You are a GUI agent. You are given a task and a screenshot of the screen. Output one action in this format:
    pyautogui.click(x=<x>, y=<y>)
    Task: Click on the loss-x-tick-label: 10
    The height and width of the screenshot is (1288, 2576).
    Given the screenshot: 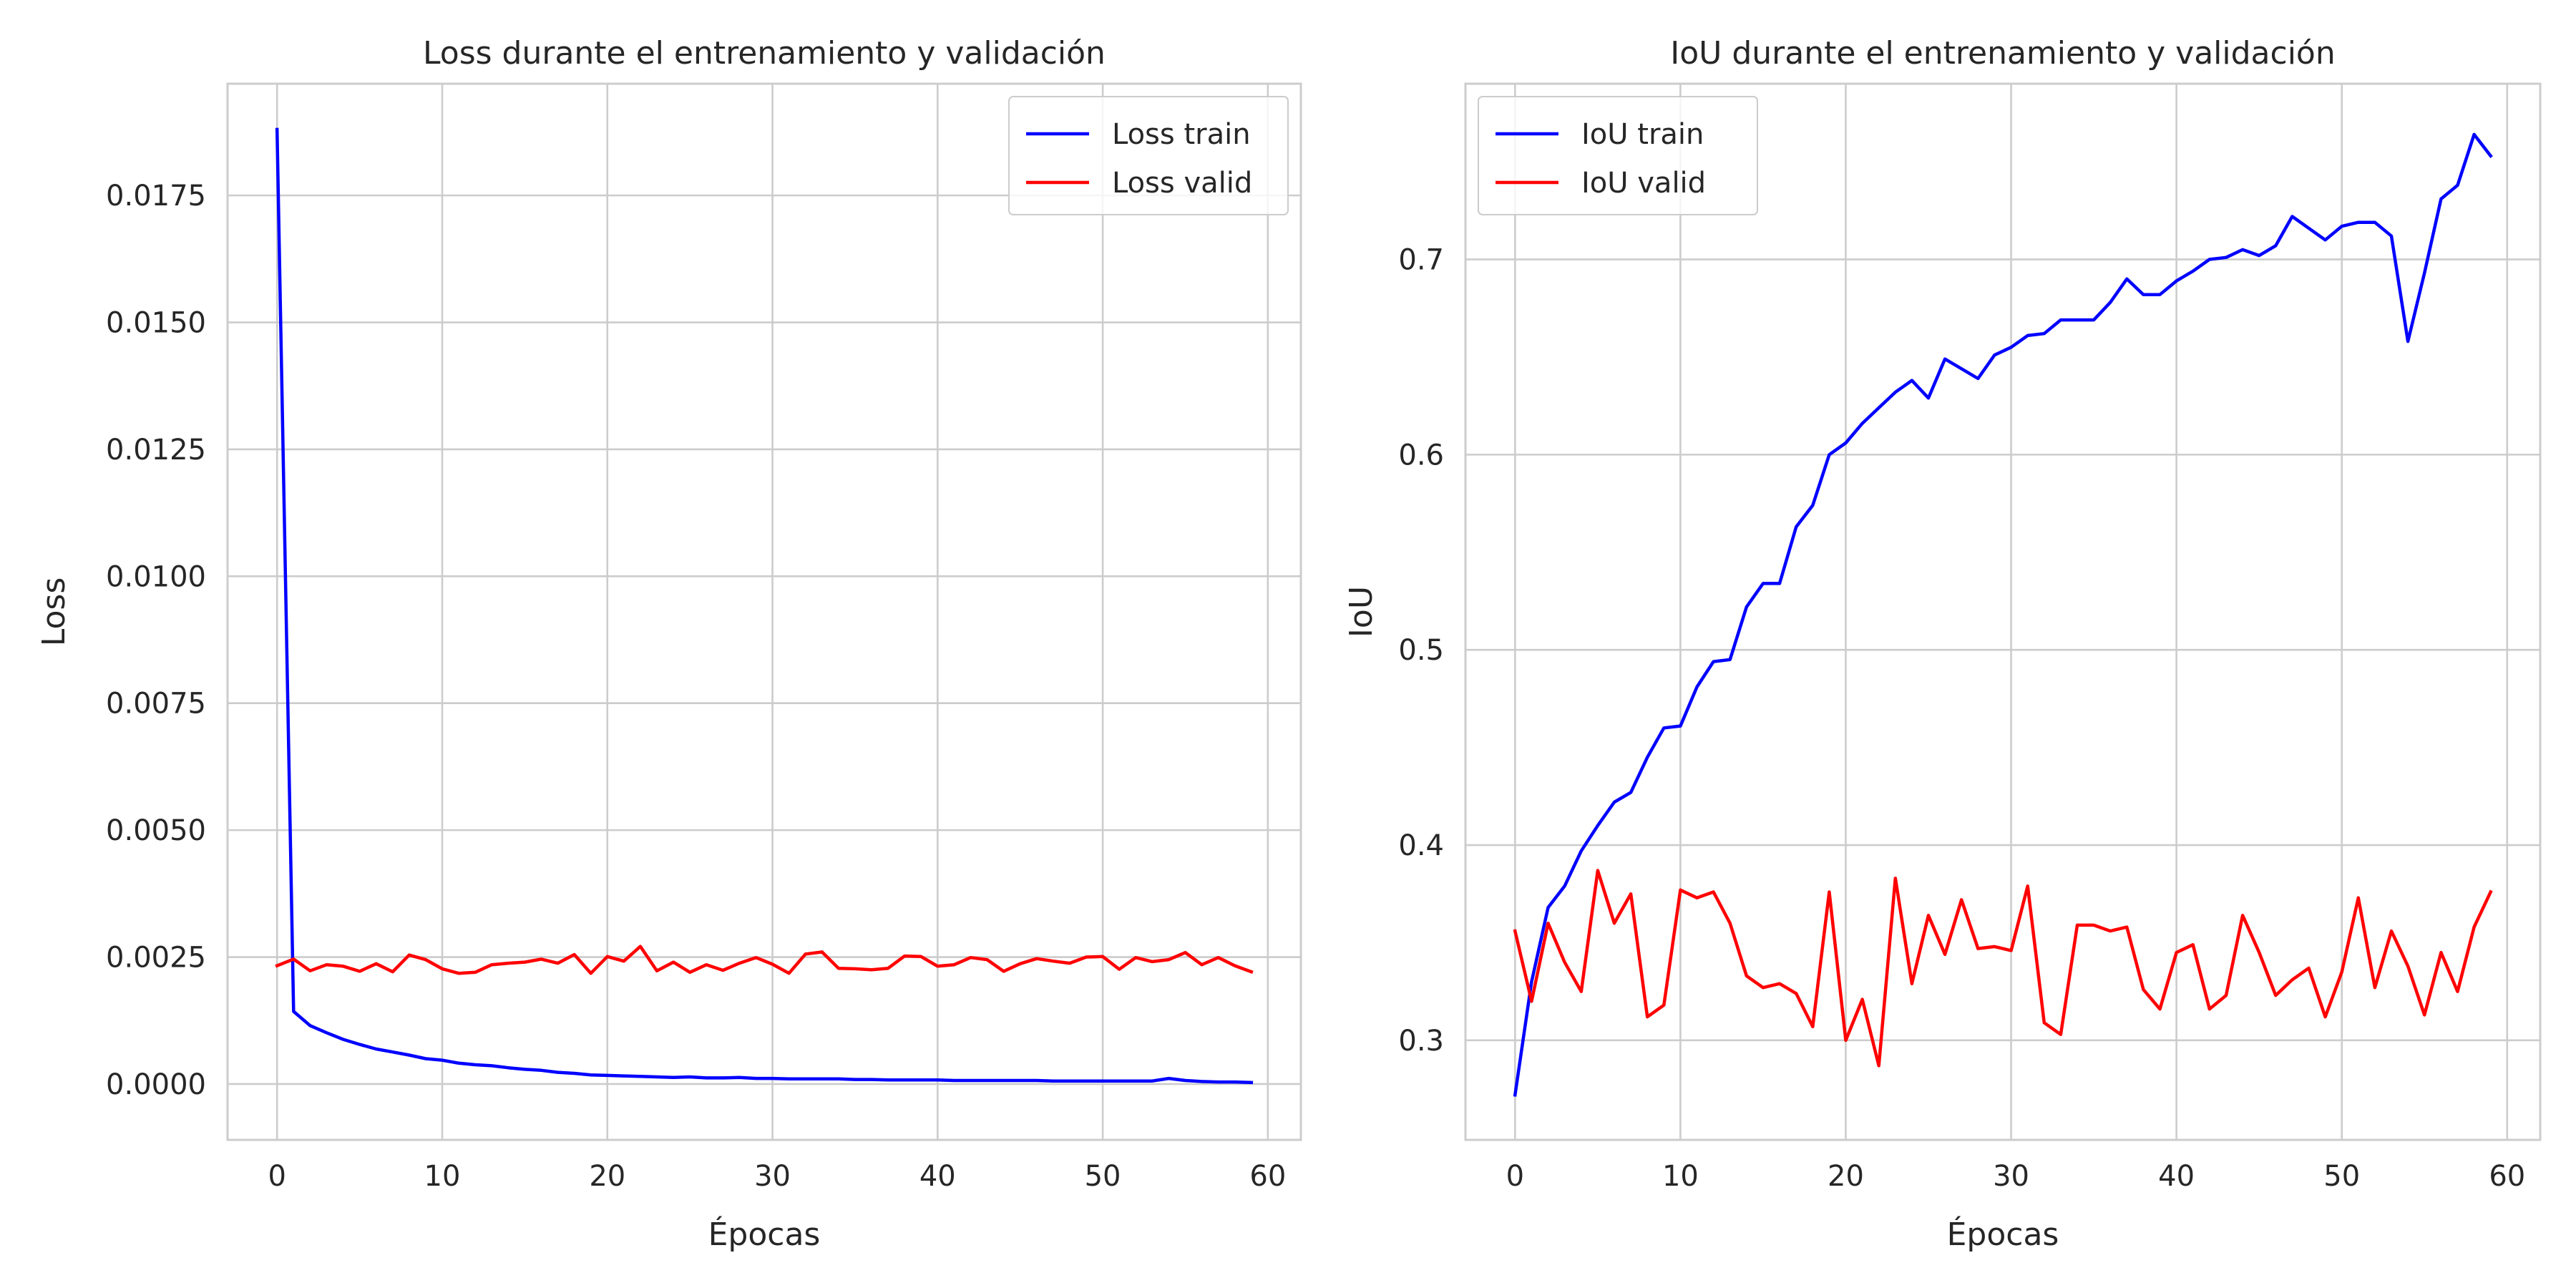 What is the action you would take?
    pyautogui.click(x=442, y=1176)
    